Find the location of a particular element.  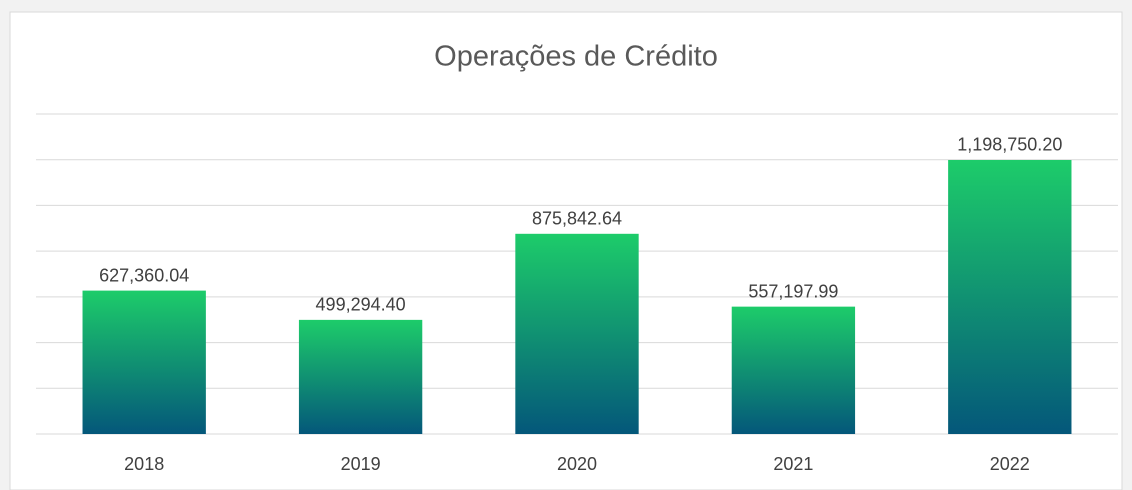

chart-title: Operações de Crédito is located at coordinates (576, 57).